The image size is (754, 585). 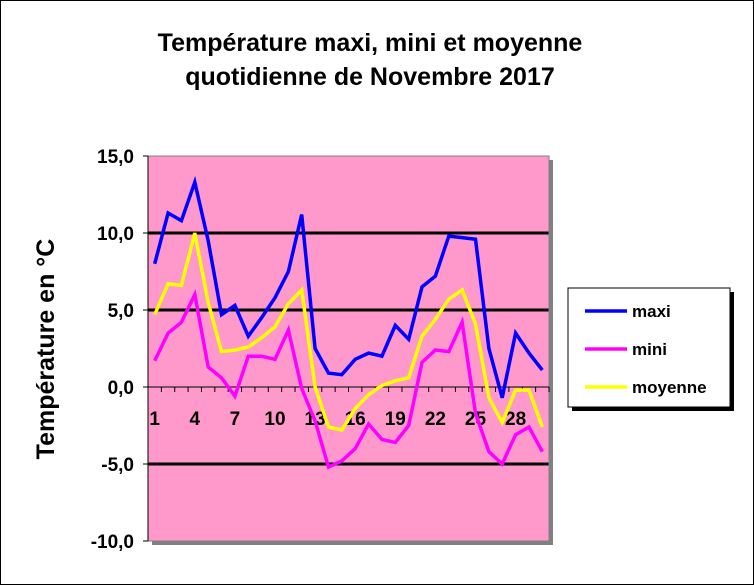 What do you see at coordinates (515, 419) in the screenshot?
I see `x-tick-label: 28` at bounding box center [515, 419].